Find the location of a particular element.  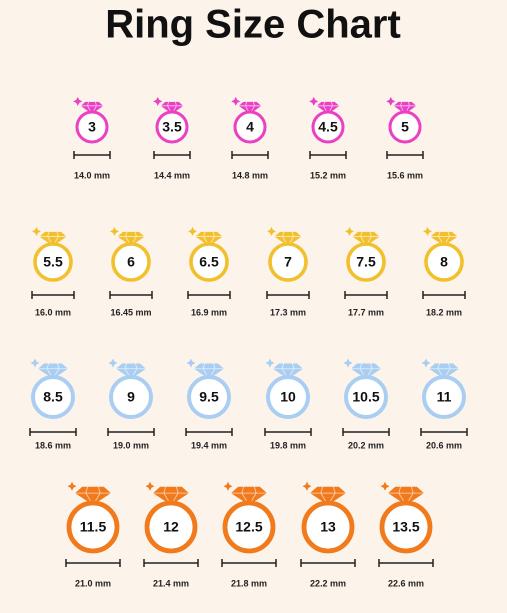

ring-item: 13.5 22.6 mm is located at coordinates (406, 534).